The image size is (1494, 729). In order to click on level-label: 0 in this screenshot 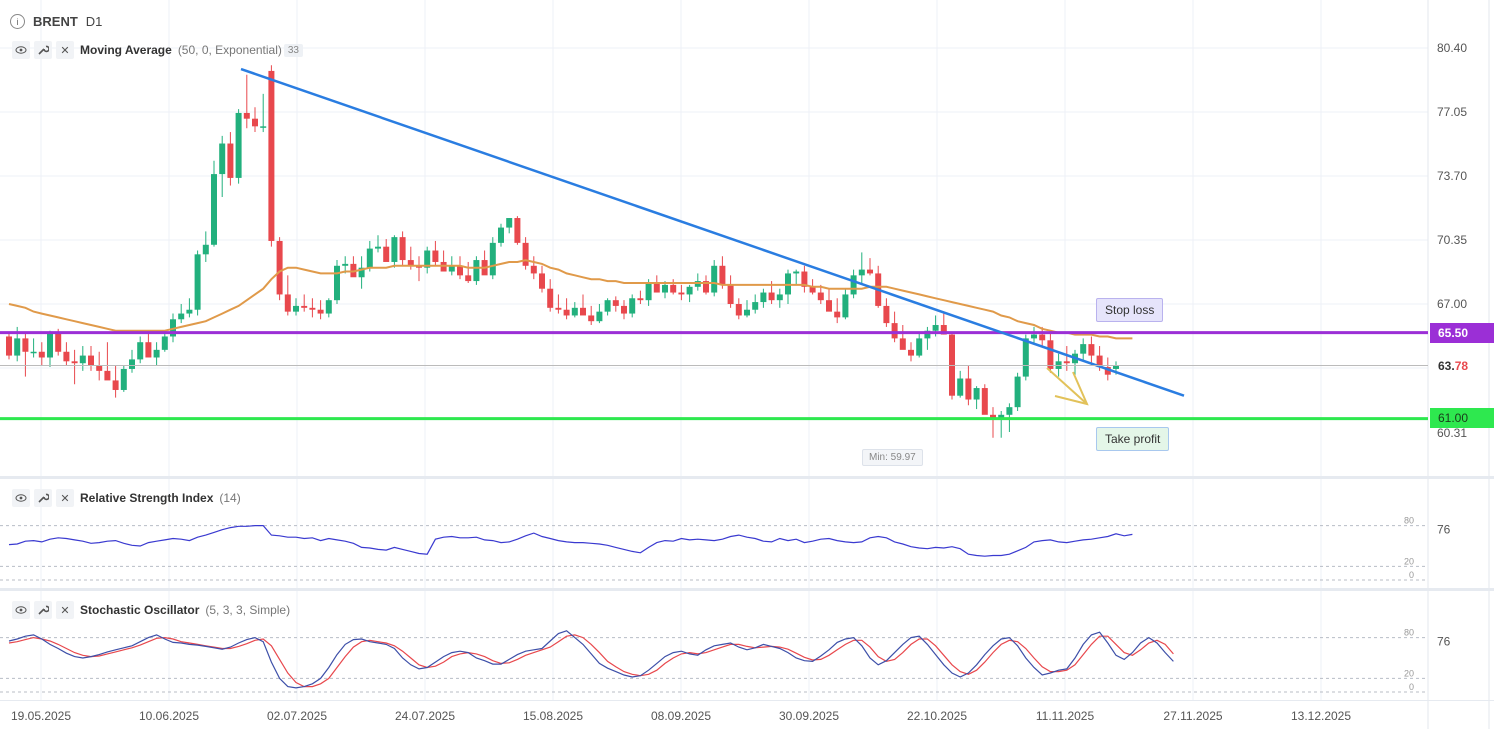, I will do `click(1411, 575)`.